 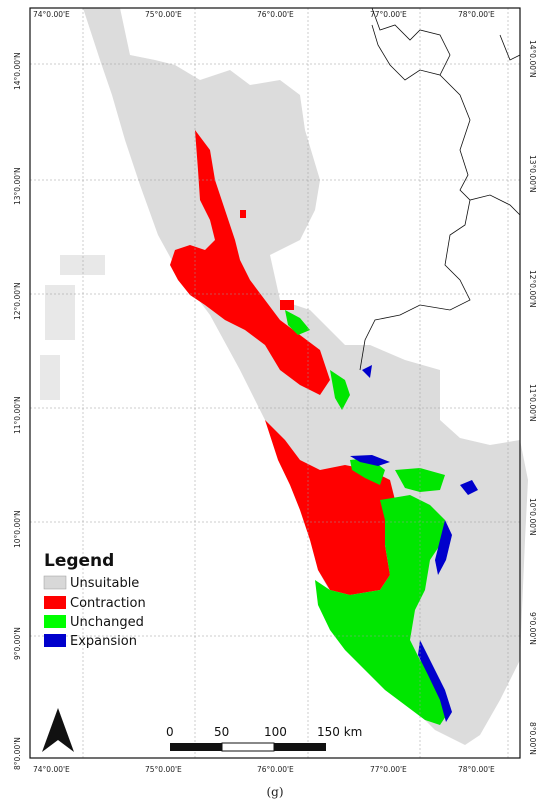 What do you see at coordinates (532, 289) in the screenshot?
I see `right-label-3: 12°0.00'N` at bounding box center [532, 289].